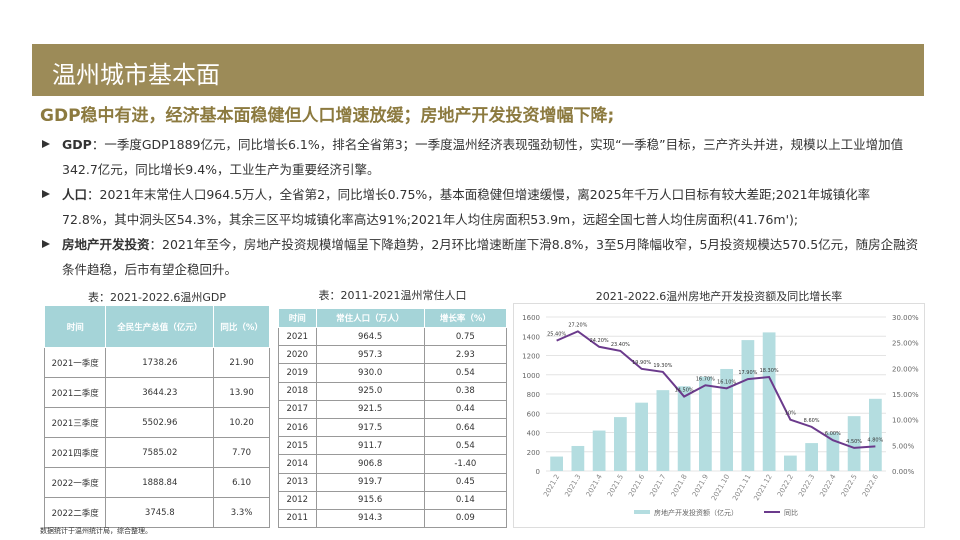 The width and height of the screenshot is (960, 540). What do you see at coordinates (556, 335) in the screenshot?
I see `data-label: 25.40%` at bounding box center [556, 335].